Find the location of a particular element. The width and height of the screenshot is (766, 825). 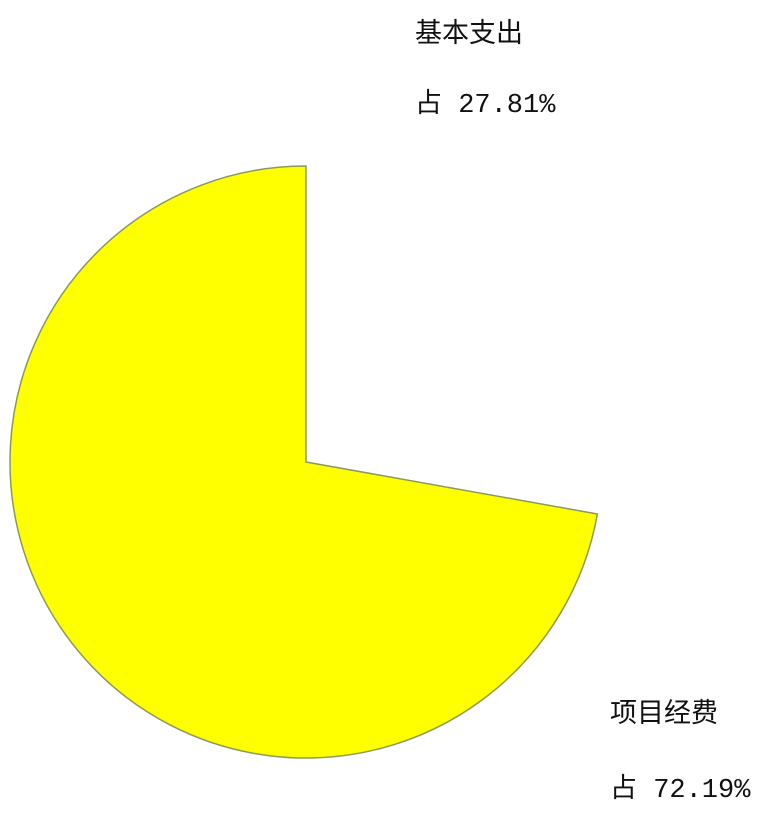

slice-label: 项目经费 is located at coordinates (664, 714).